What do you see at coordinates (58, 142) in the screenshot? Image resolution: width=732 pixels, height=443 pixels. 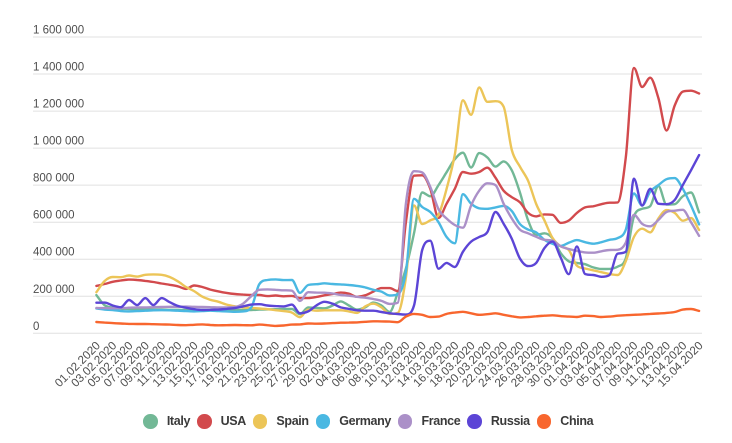 I see `svg-text: 1 000 000` at bounding box center [58, 142].